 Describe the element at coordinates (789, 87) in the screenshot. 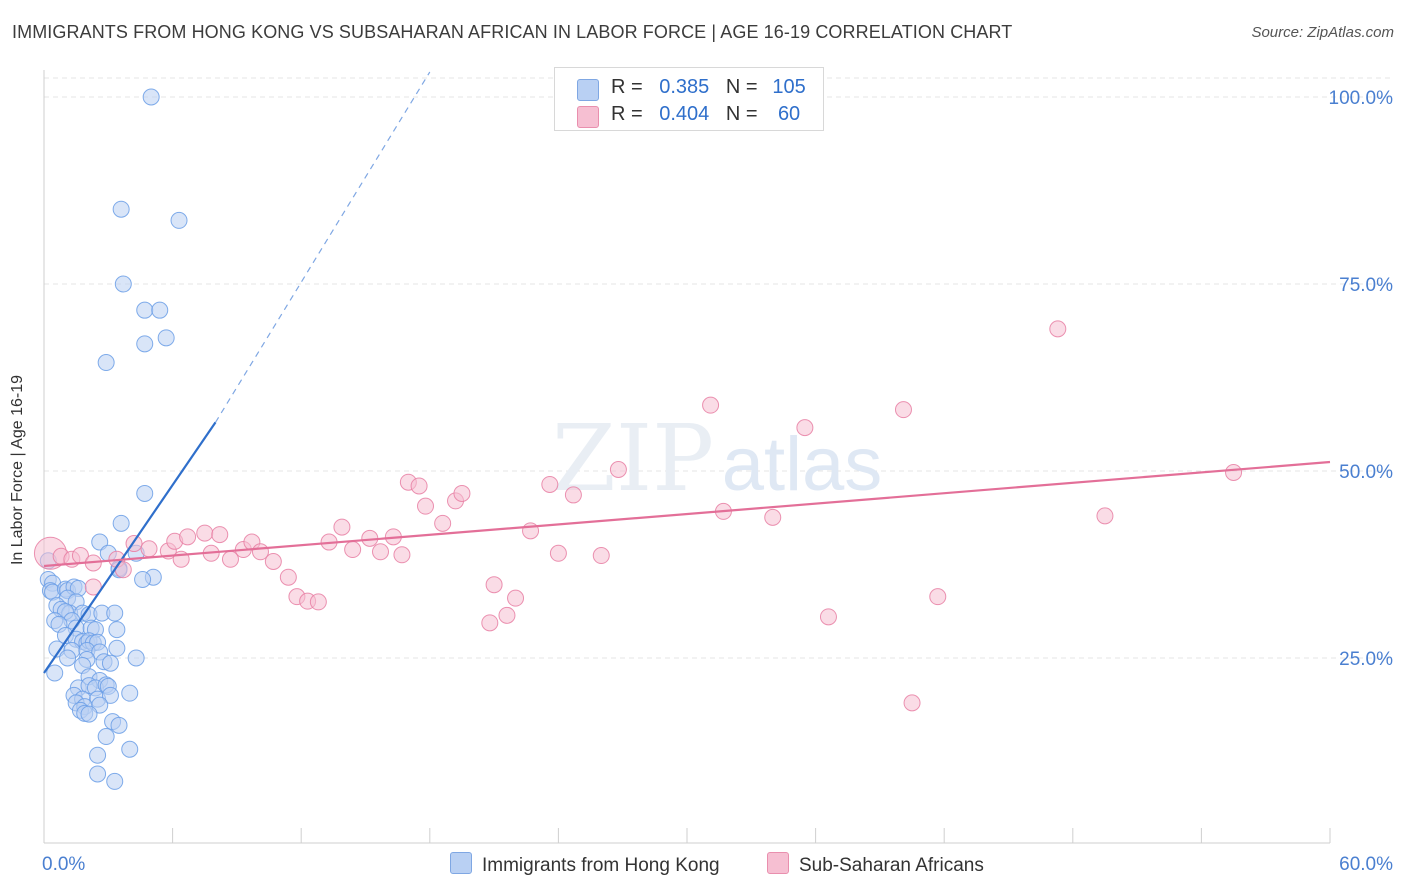

I see `n-value-hong-kong: 105` at that location.